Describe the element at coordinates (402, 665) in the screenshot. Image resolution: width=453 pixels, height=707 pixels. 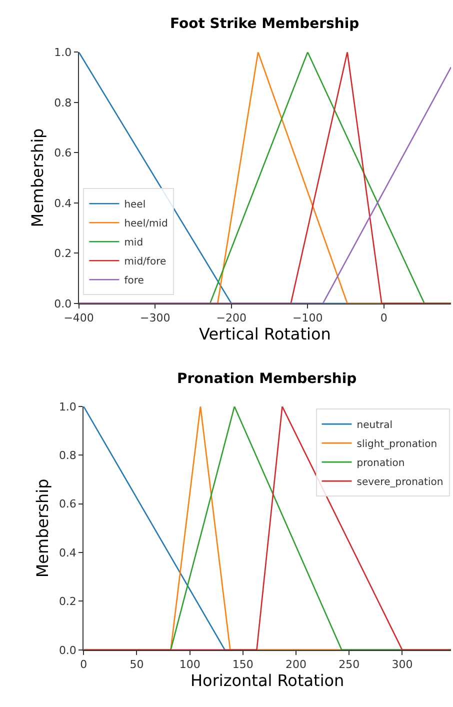
I see `x-tick-label: 300` at that location.